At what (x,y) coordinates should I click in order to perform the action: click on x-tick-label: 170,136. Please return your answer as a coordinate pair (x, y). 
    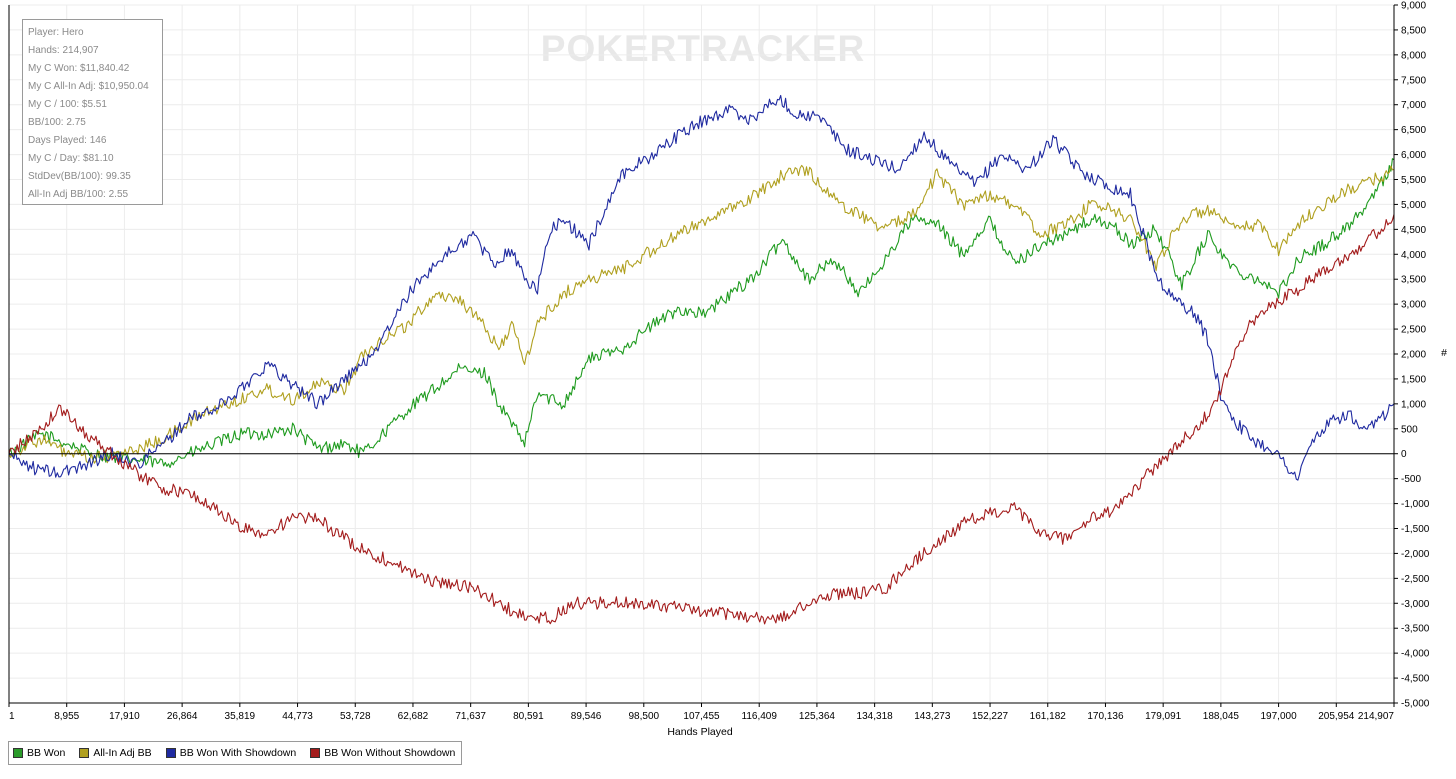
    Looking at the image, I should click on (1105, 716).